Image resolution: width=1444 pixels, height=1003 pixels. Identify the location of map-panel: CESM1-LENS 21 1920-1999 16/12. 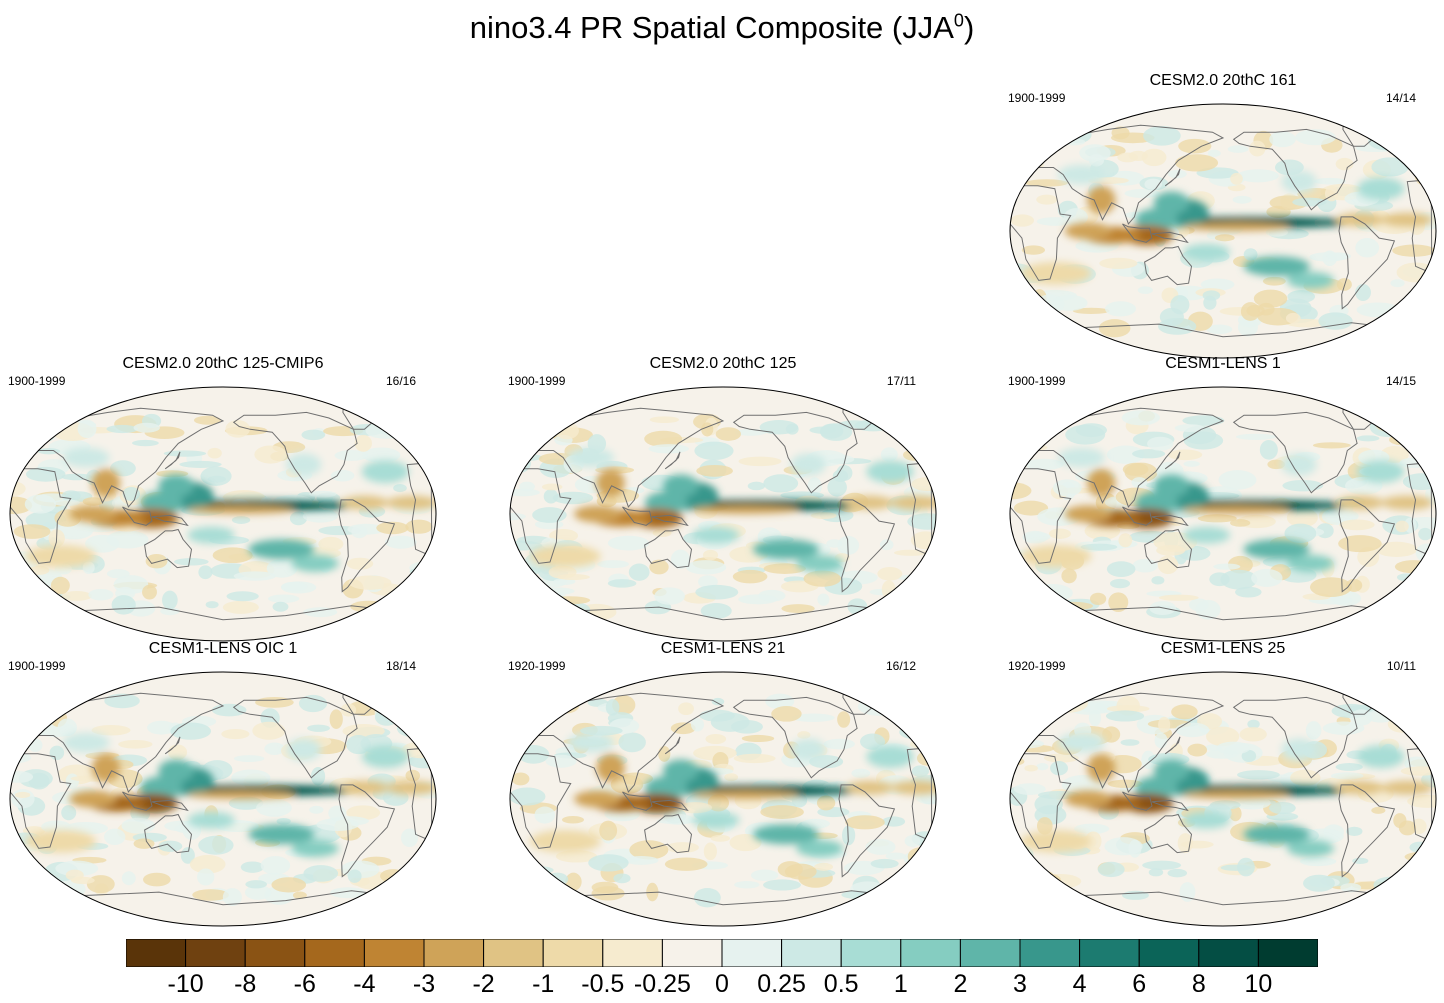
(723, 783).